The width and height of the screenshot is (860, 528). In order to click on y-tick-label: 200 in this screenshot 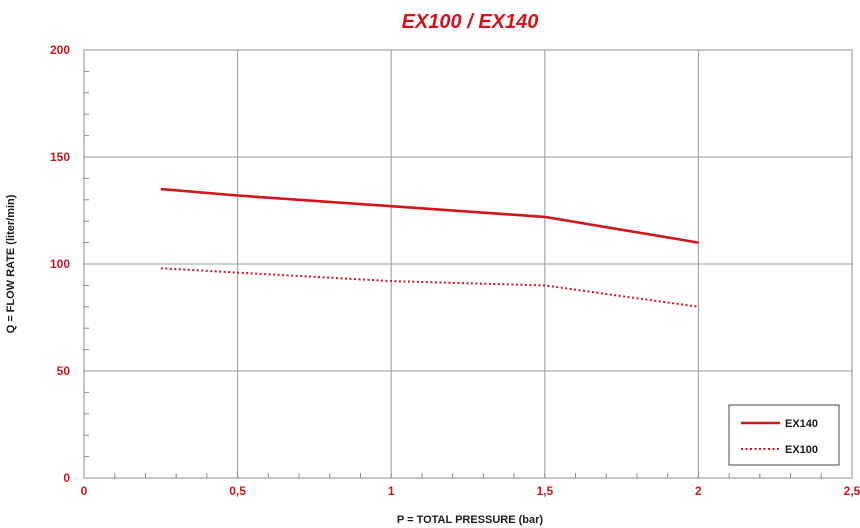, I will do `click(60, 50)`.